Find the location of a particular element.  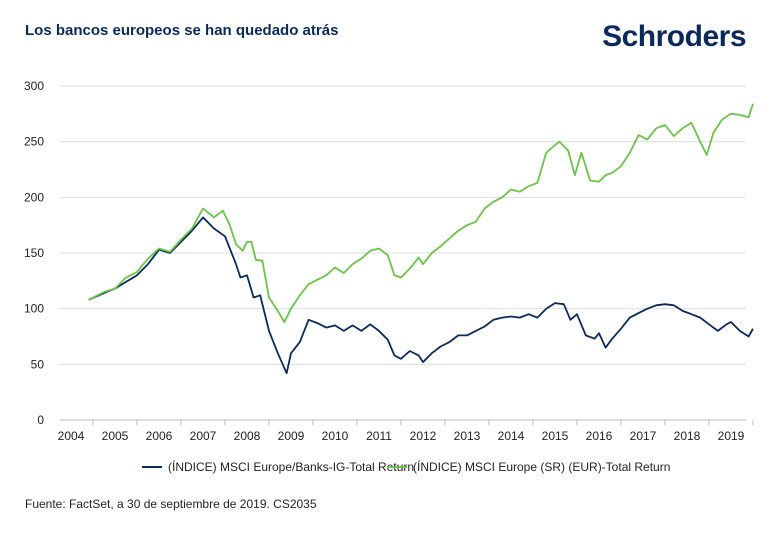

x-tick-label: 2004 is located at coordinates (71, 436).